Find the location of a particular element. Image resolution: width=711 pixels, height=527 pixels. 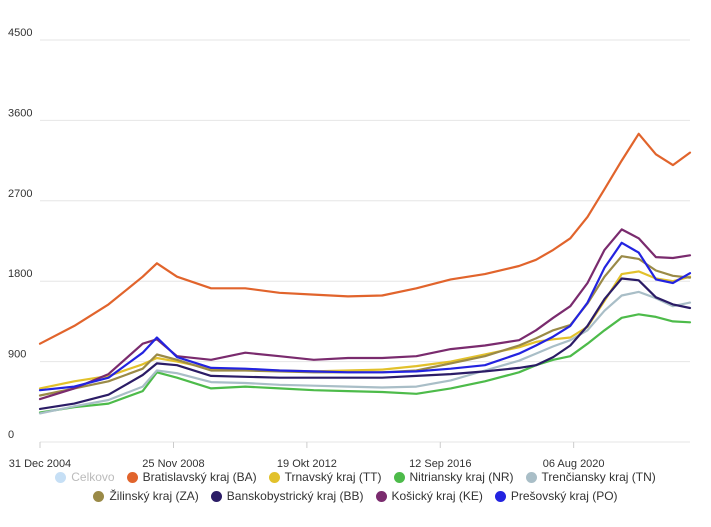

legend-item-5: Žilinský kraj (ZA) is located at coordinates (146, 496).